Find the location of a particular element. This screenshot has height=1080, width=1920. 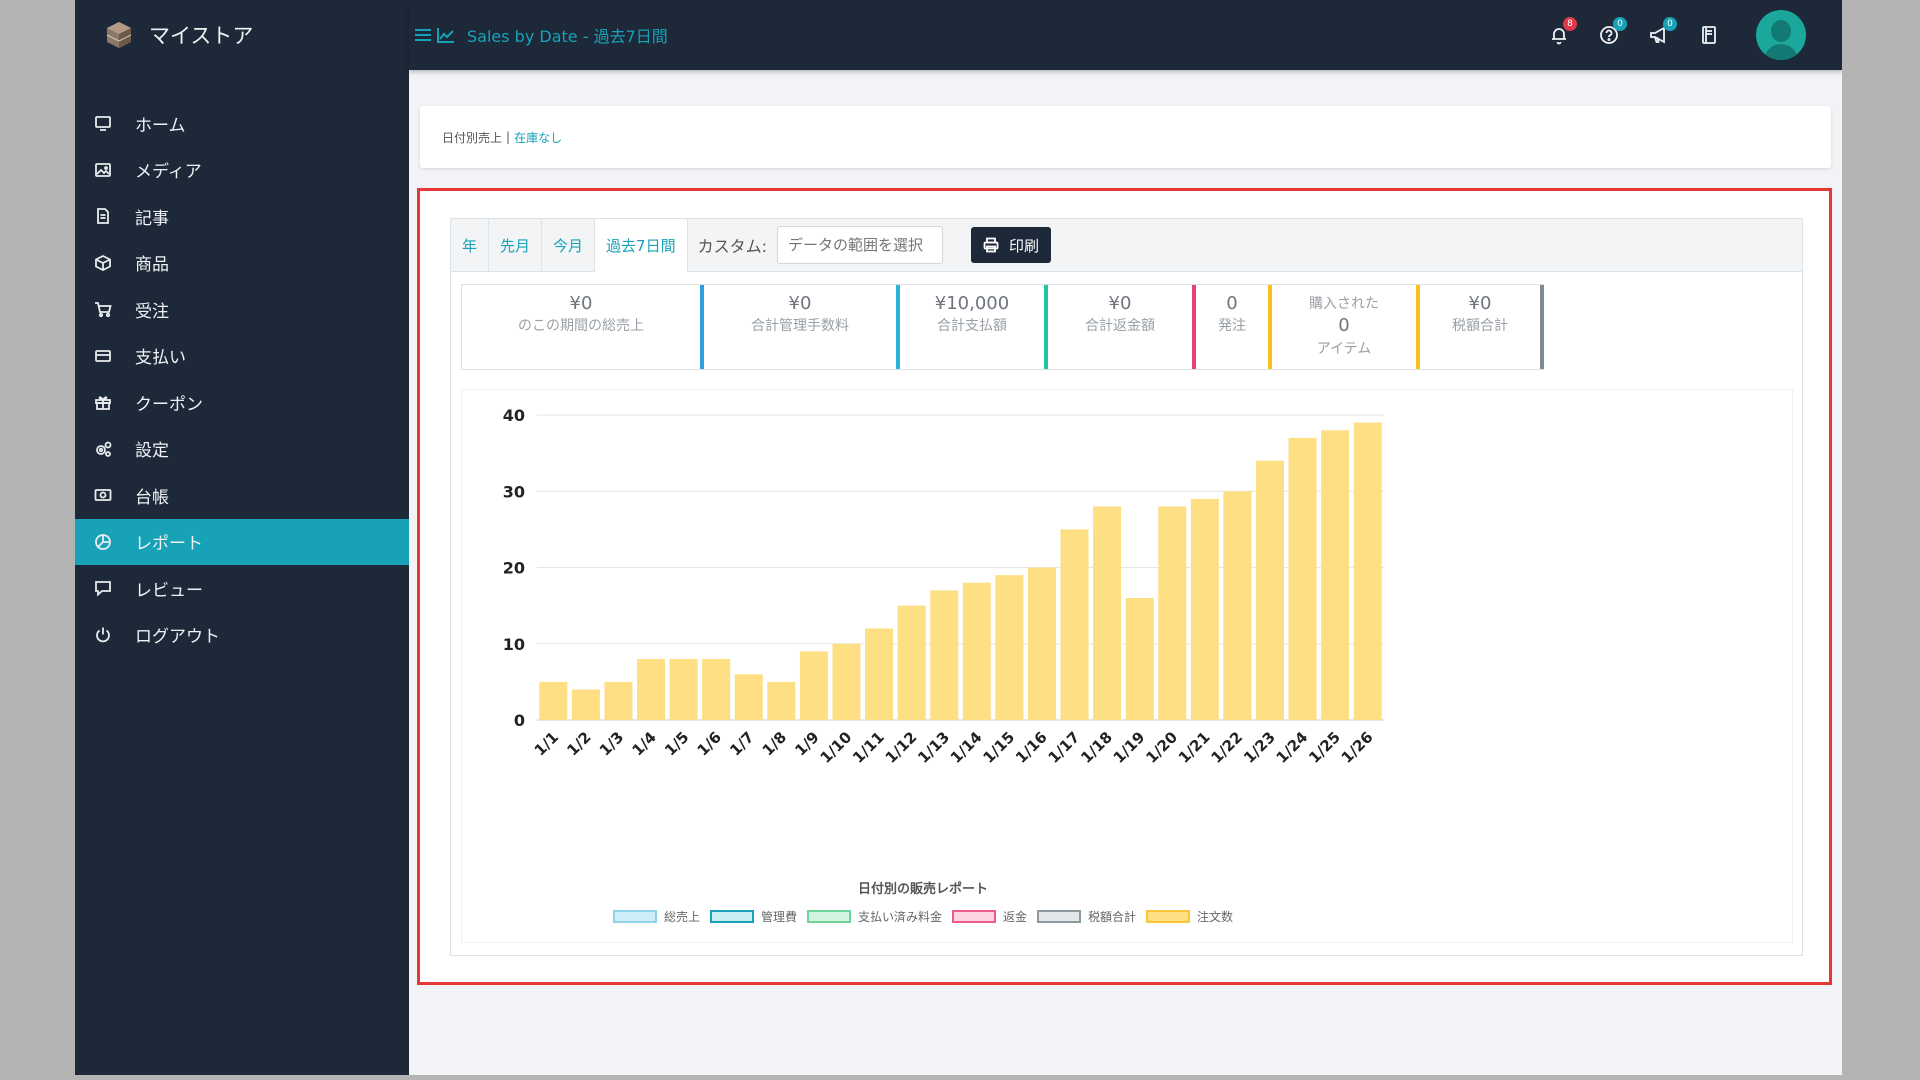

legend-swatch is located at coordinates (634, 916).